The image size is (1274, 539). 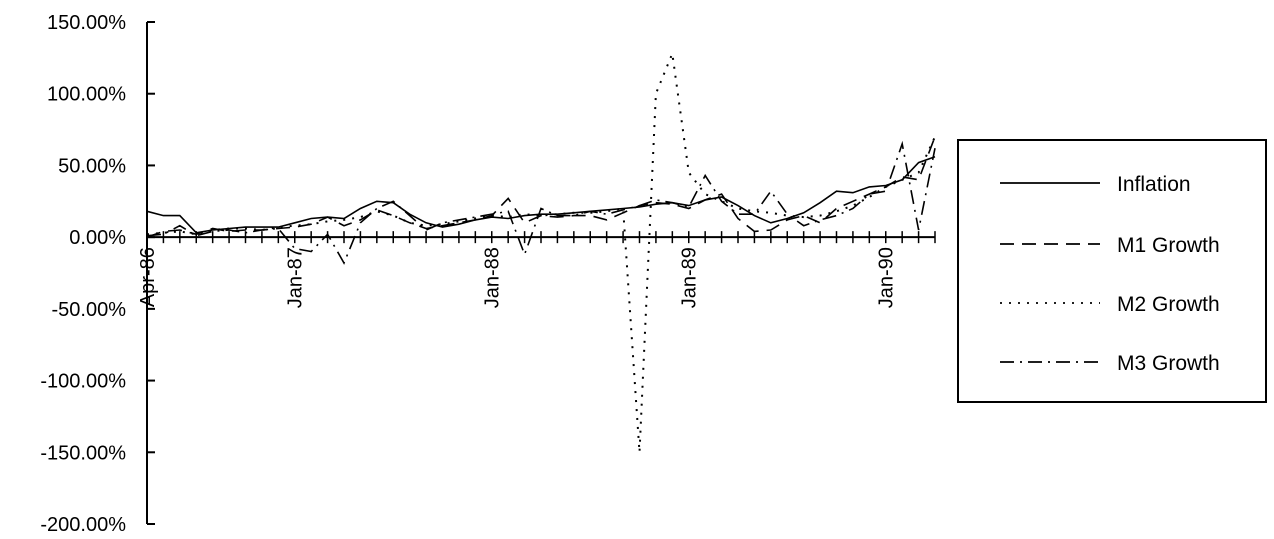 I want to click on legend-label: M2 Growth, so click(x=1168, y=304).